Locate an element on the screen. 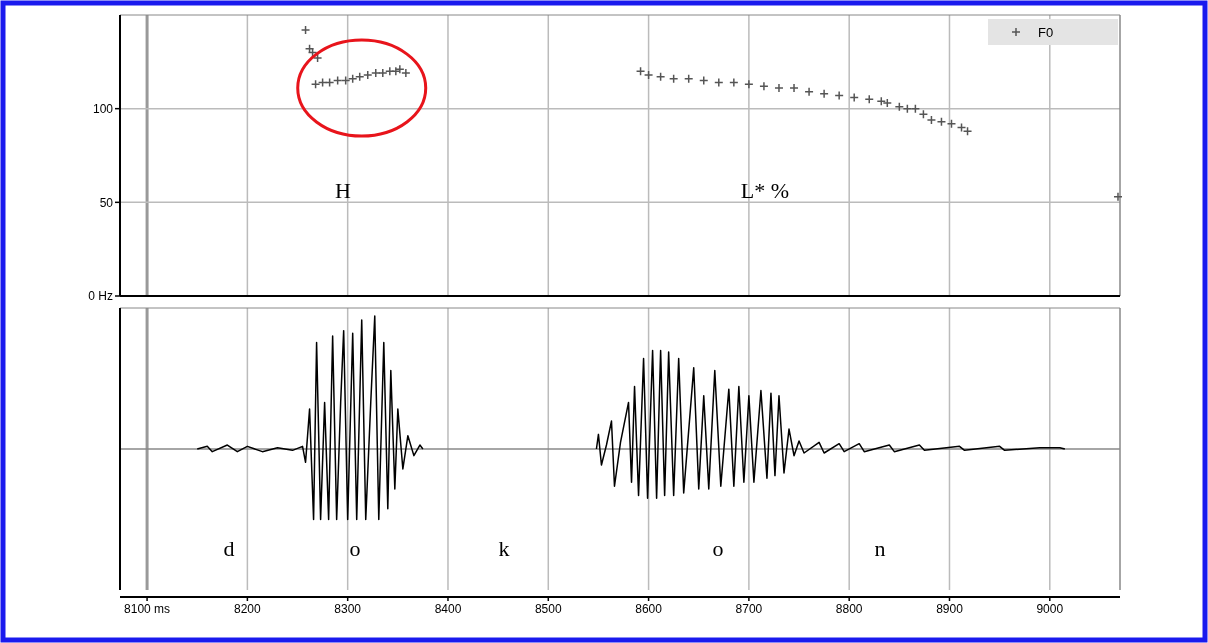  y-tick-label: 0 Hz is located at coordinates (100, 296).